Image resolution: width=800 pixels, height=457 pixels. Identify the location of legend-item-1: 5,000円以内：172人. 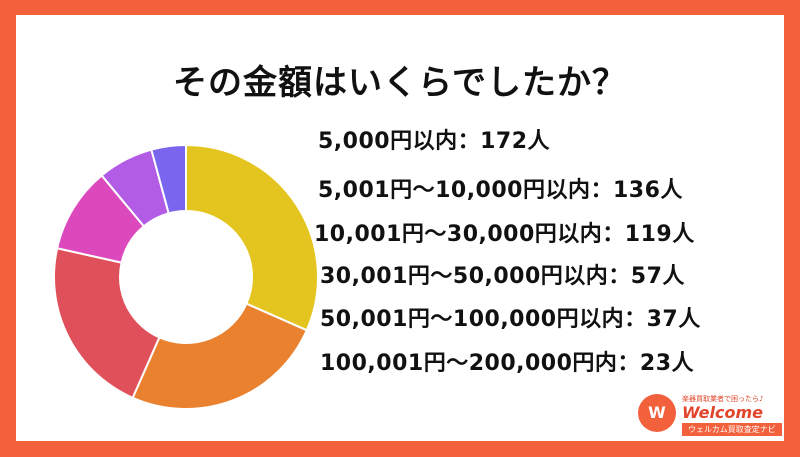
(434, 141).